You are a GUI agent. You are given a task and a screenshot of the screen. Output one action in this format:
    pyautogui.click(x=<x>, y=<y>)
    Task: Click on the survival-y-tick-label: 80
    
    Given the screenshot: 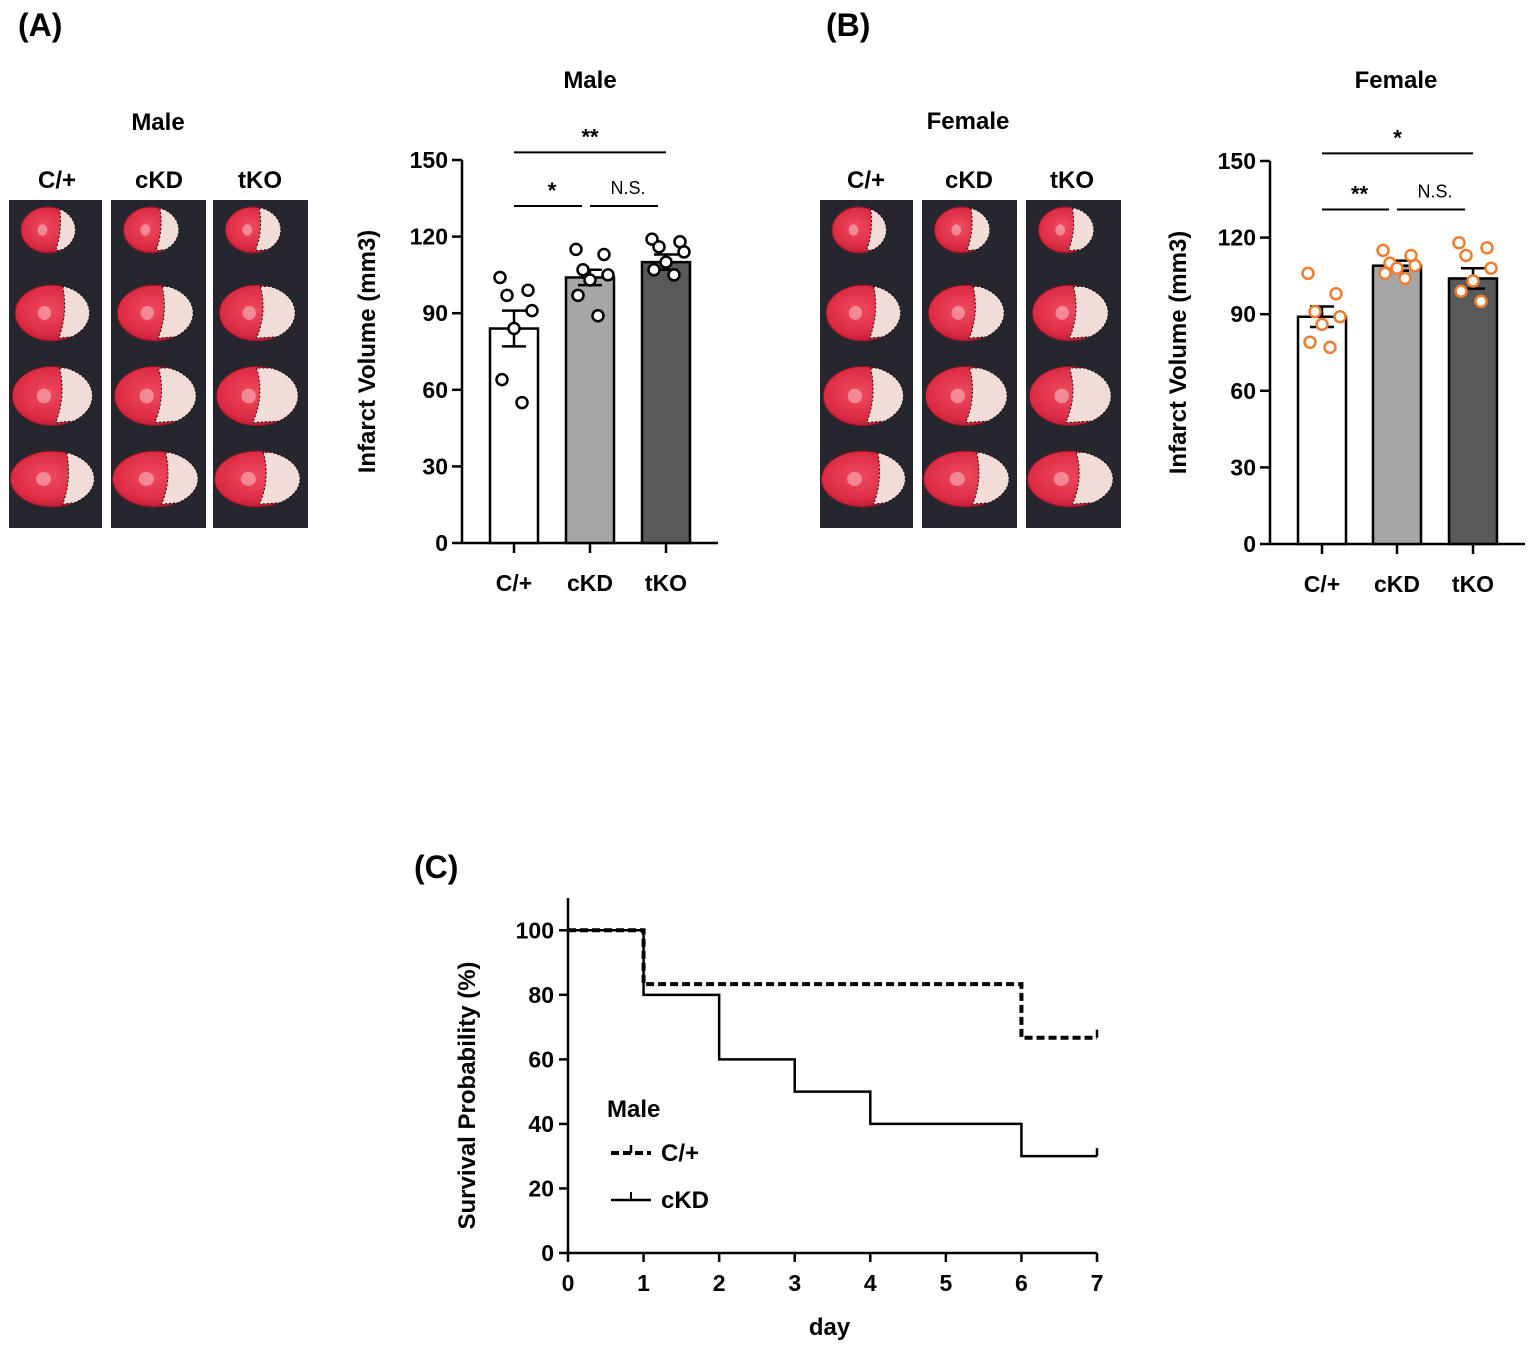 What is the action you would take?
    pyautogui.click(x=541, y=995)
    